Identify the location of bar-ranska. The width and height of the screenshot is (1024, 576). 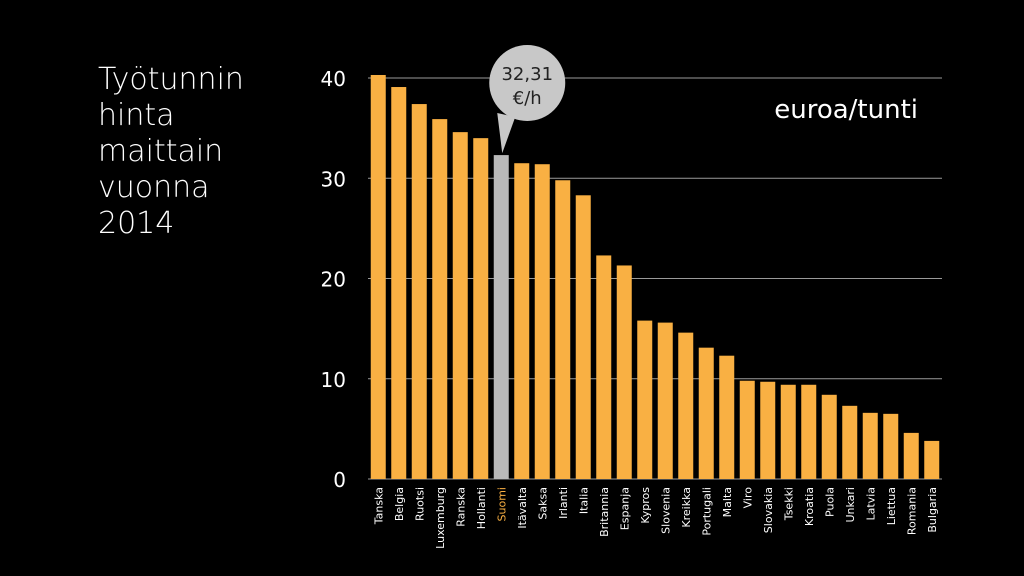
(460, 305).